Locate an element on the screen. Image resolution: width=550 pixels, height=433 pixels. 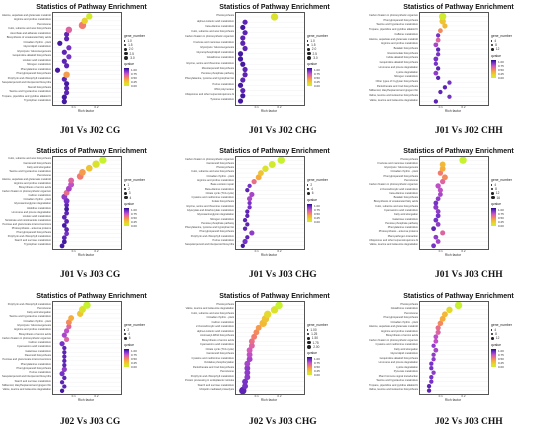
legend-size-label: 4 is located at coordinates (495, 330).